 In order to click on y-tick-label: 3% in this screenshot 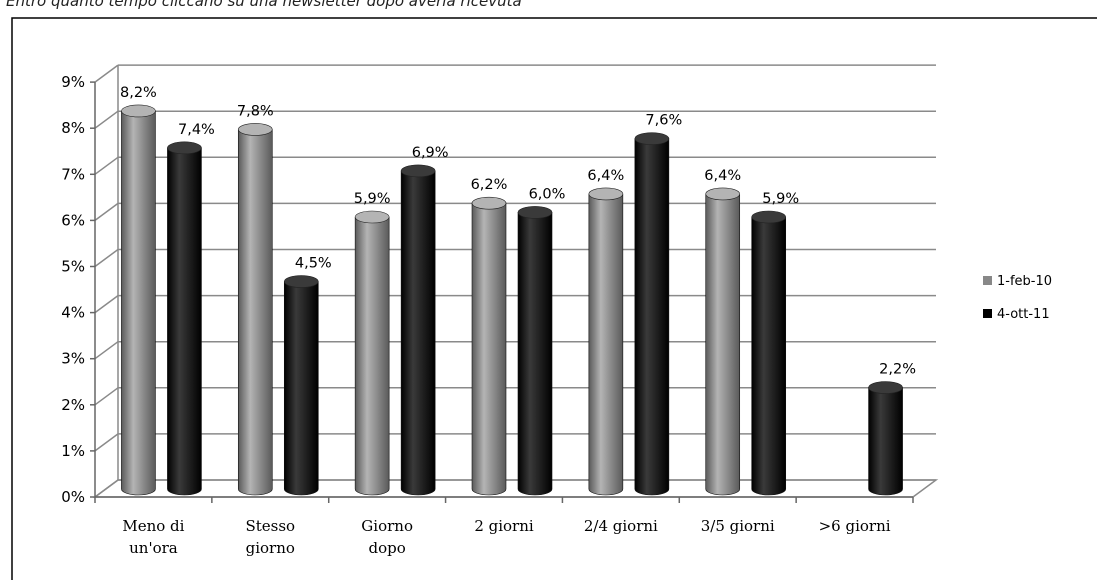, I will do `click(73, 359)`.